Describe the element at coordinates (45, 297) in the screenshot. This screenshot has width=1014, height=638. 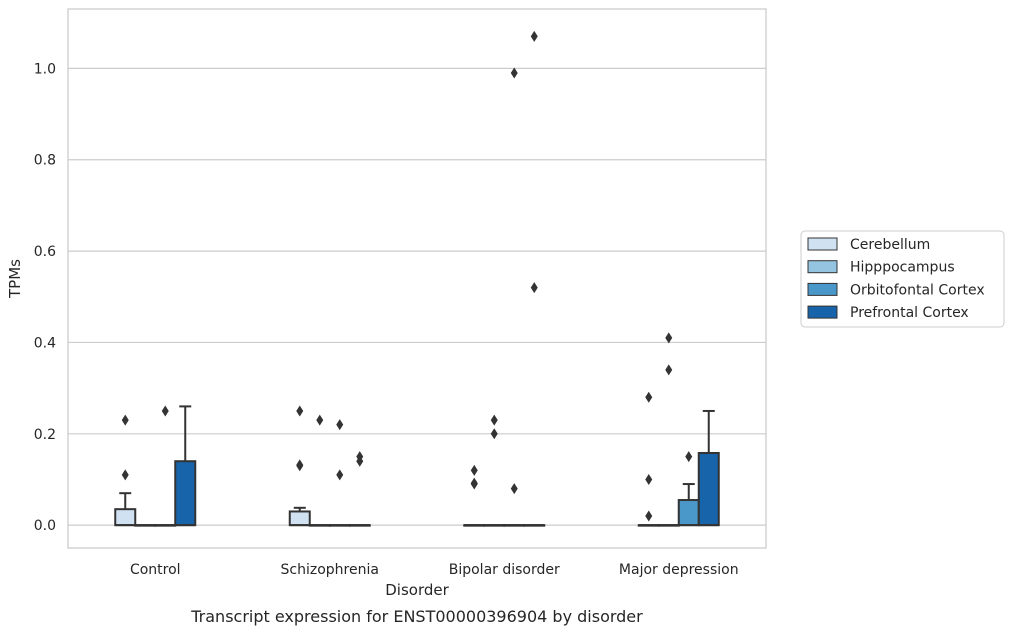
I see `y-tick-layer: 0.0 0.2 0.4 0.6 0.8 1.0` at that location.